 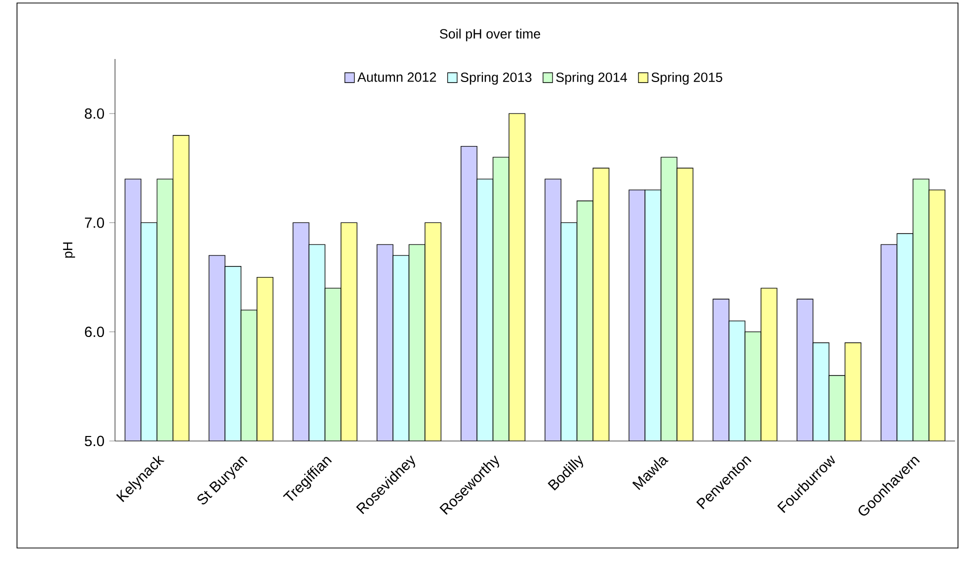 I want to click on y-tick-label: 7.0, so click(x=94, y=223).